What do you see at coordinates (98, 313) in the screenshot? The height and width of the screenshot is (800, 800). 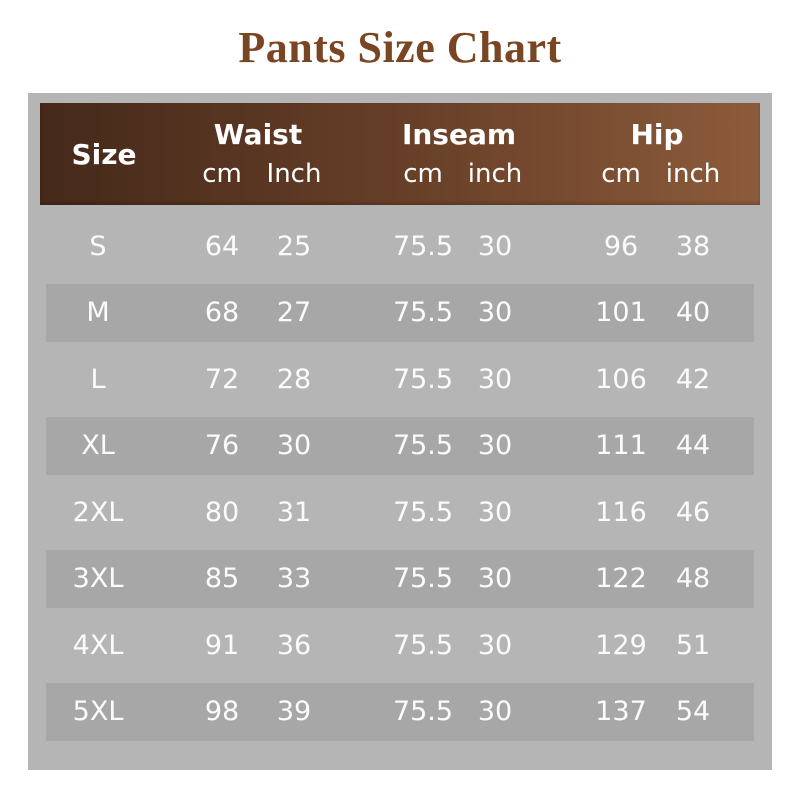 I see `cell-size: M` at bounding box center [98, 313].